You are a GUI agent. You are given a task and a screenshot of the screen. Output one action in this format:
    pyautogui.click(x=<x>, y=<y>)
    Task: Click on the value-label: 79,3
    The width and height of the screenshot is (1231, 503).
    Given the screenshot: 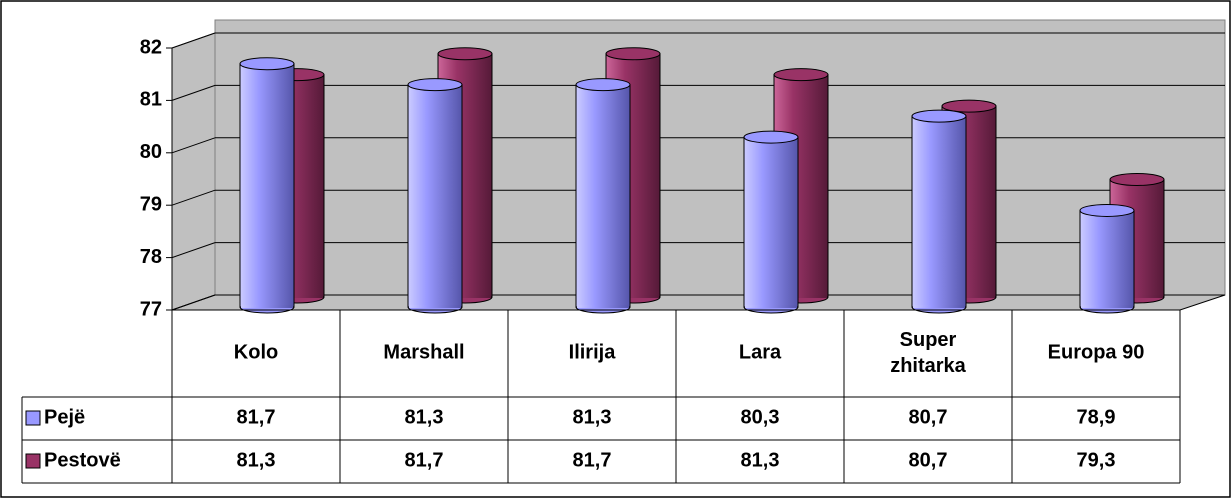 What is the action you would take?
    pyautogui.click(x=1096, y=460)
    